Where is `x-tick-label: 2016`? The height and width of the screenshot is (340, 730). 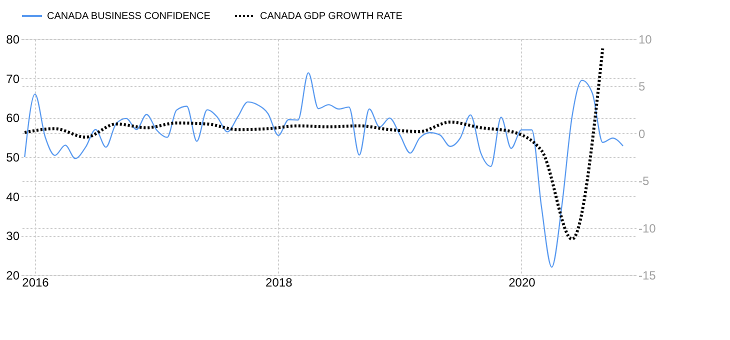 x-tick-label: 2016 is located at coordinates (36, 283).